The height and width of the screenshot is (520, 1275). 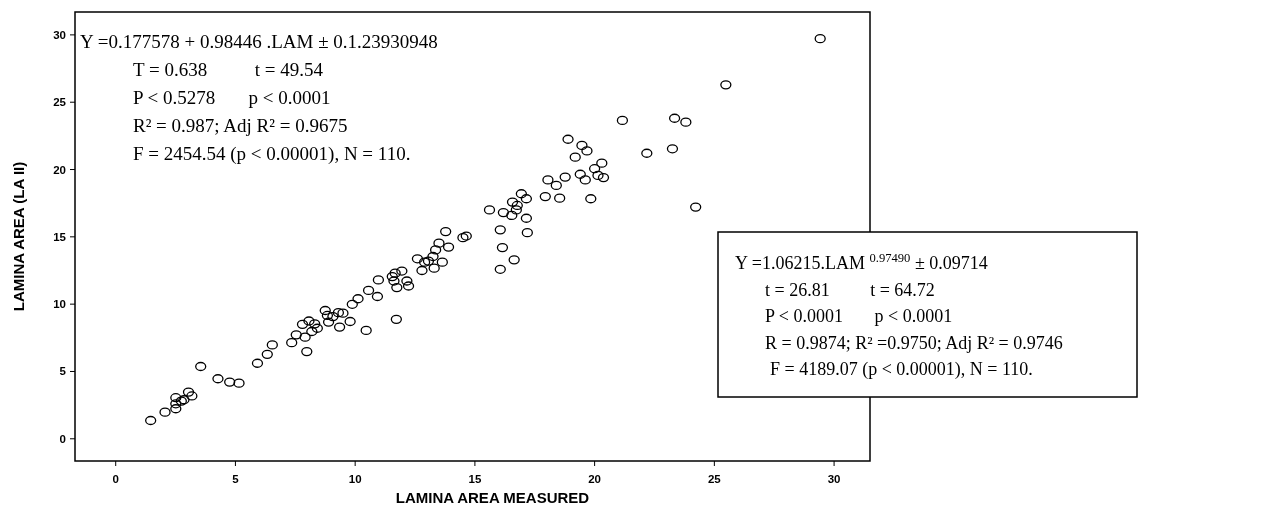 What do you see at coordinates (59, 34) in the screenshot?
I see `y-tick-label: 30` at bounding box center [59, 34].